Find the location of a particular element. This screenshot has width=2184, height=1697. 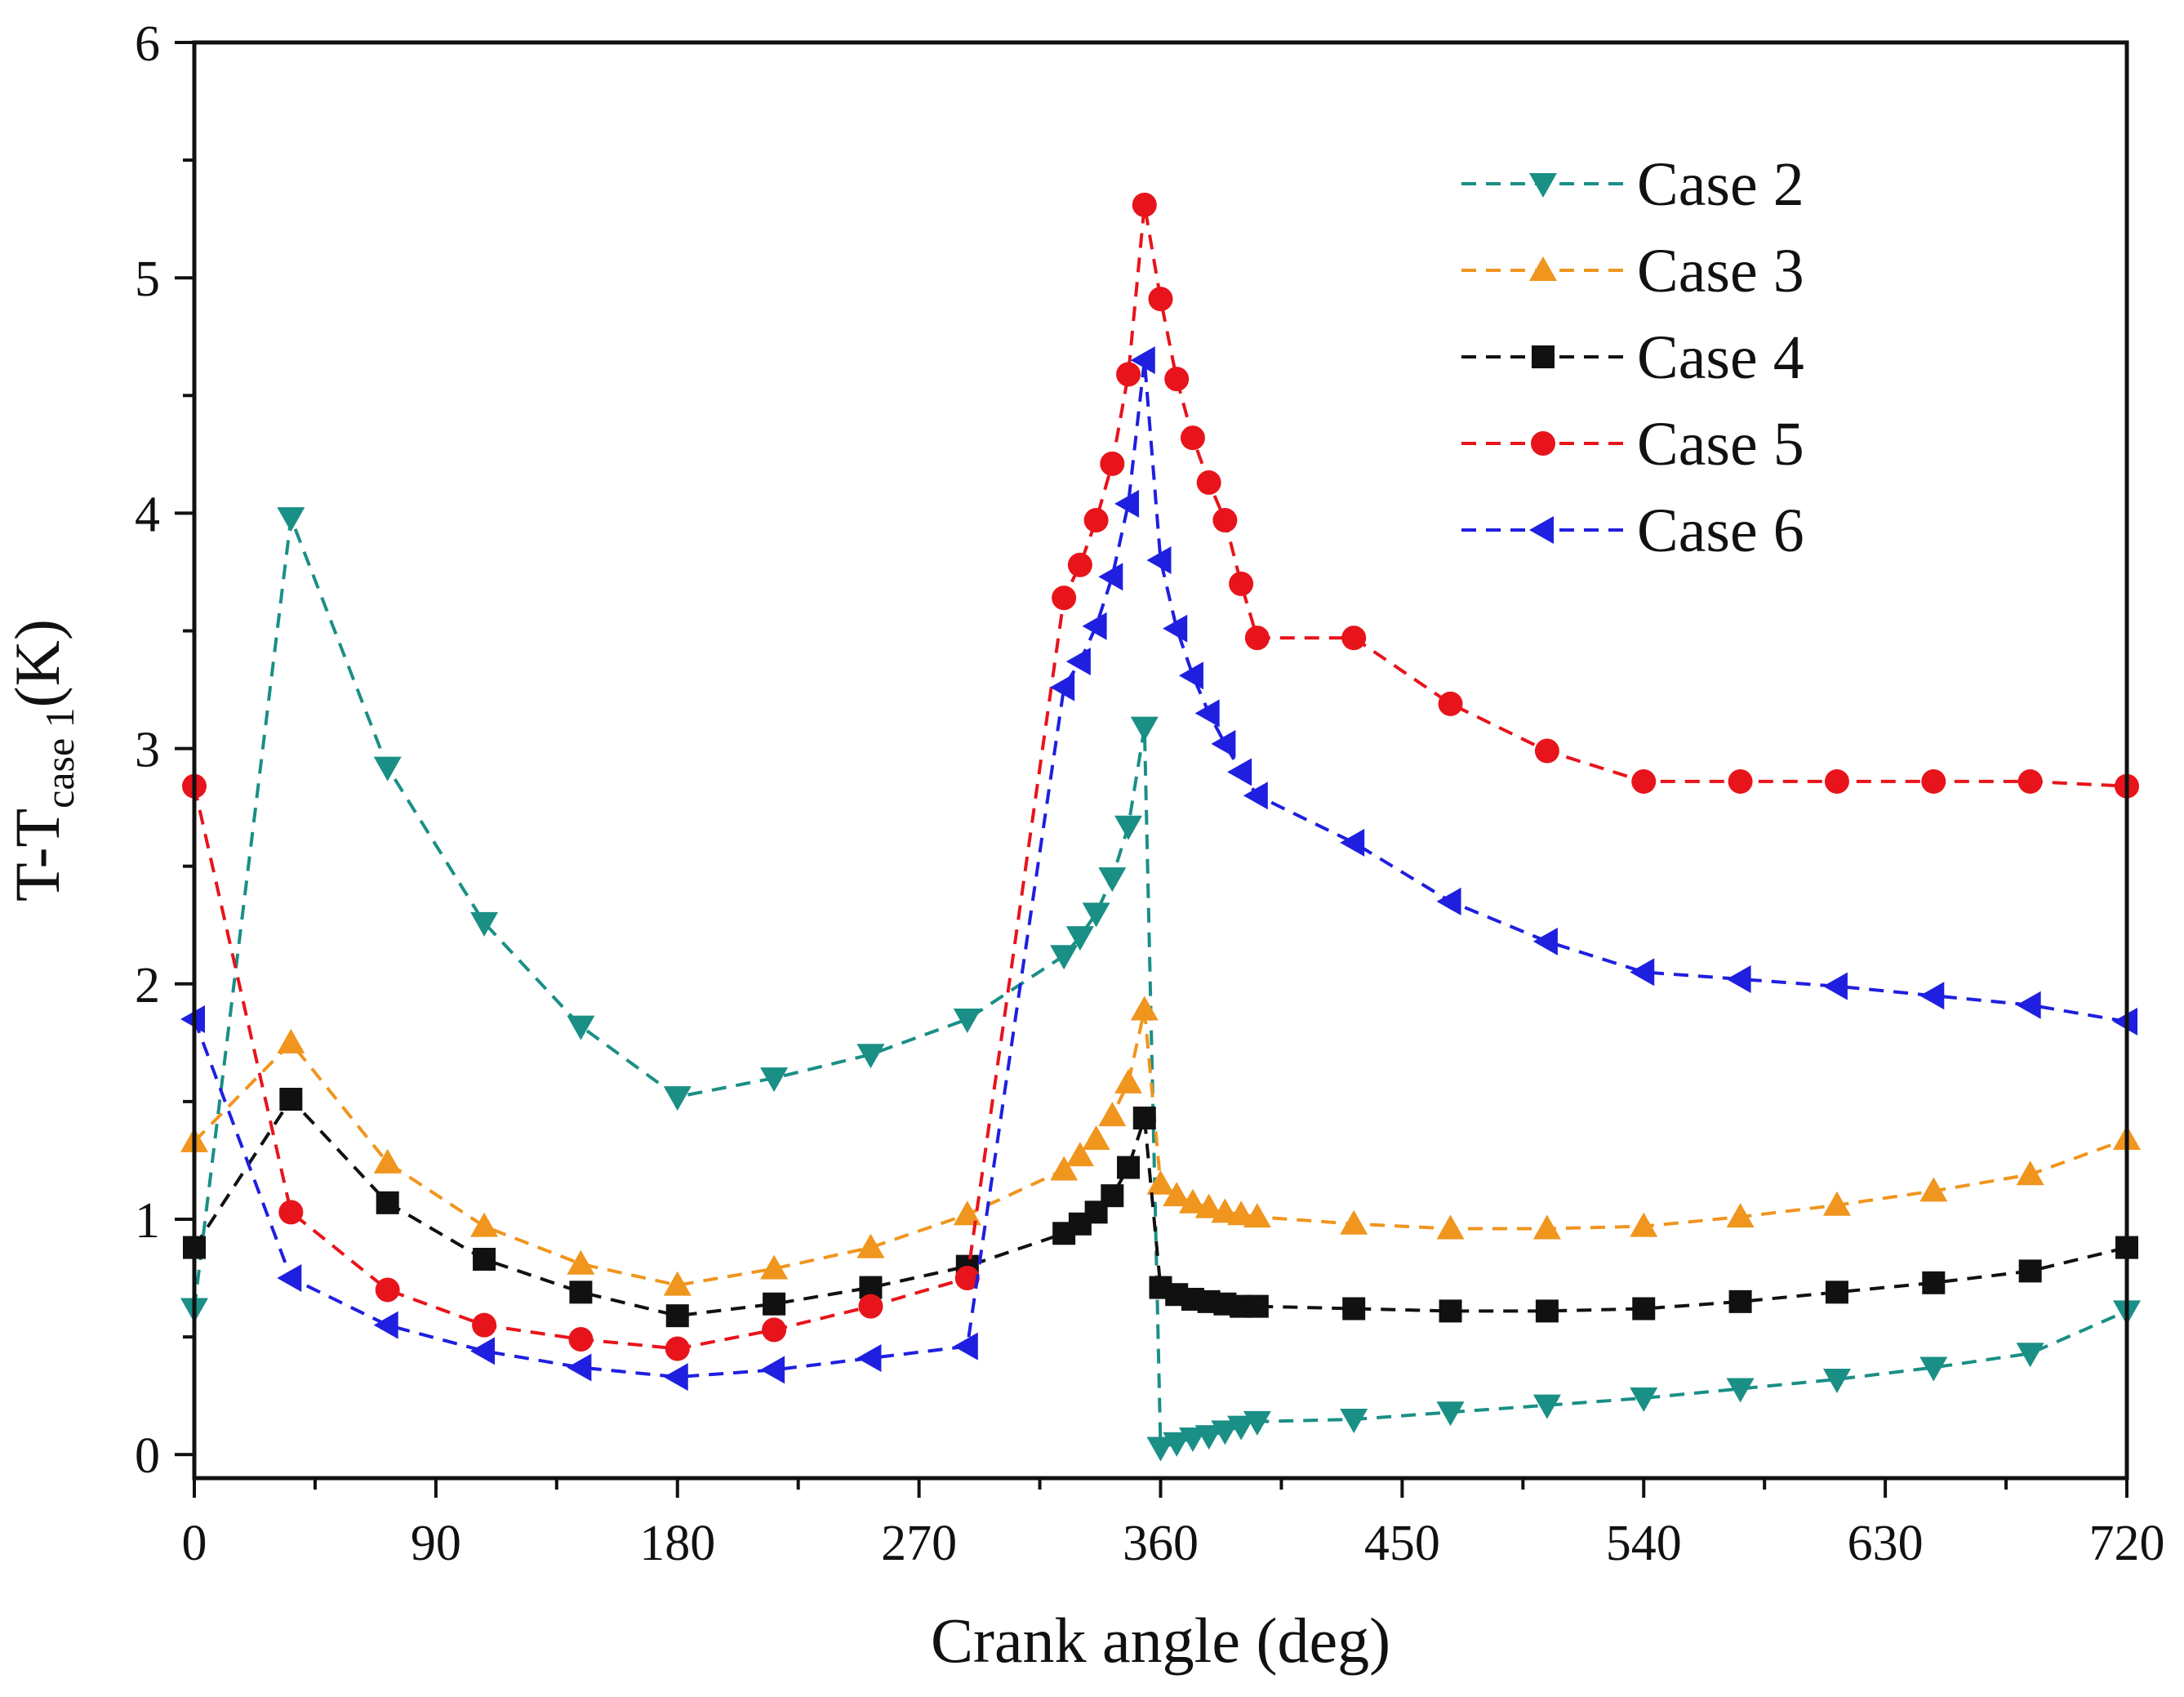

x-tick-label: 540 is located at coordinates (1644, 1543).